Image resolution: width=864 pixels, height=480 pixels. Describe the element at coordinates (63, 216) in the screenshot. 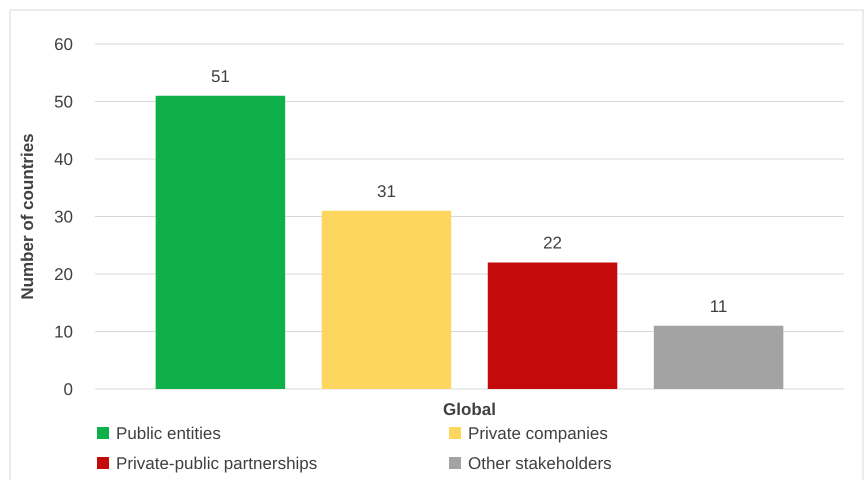

I see `y-tick-label: 30` at that location.